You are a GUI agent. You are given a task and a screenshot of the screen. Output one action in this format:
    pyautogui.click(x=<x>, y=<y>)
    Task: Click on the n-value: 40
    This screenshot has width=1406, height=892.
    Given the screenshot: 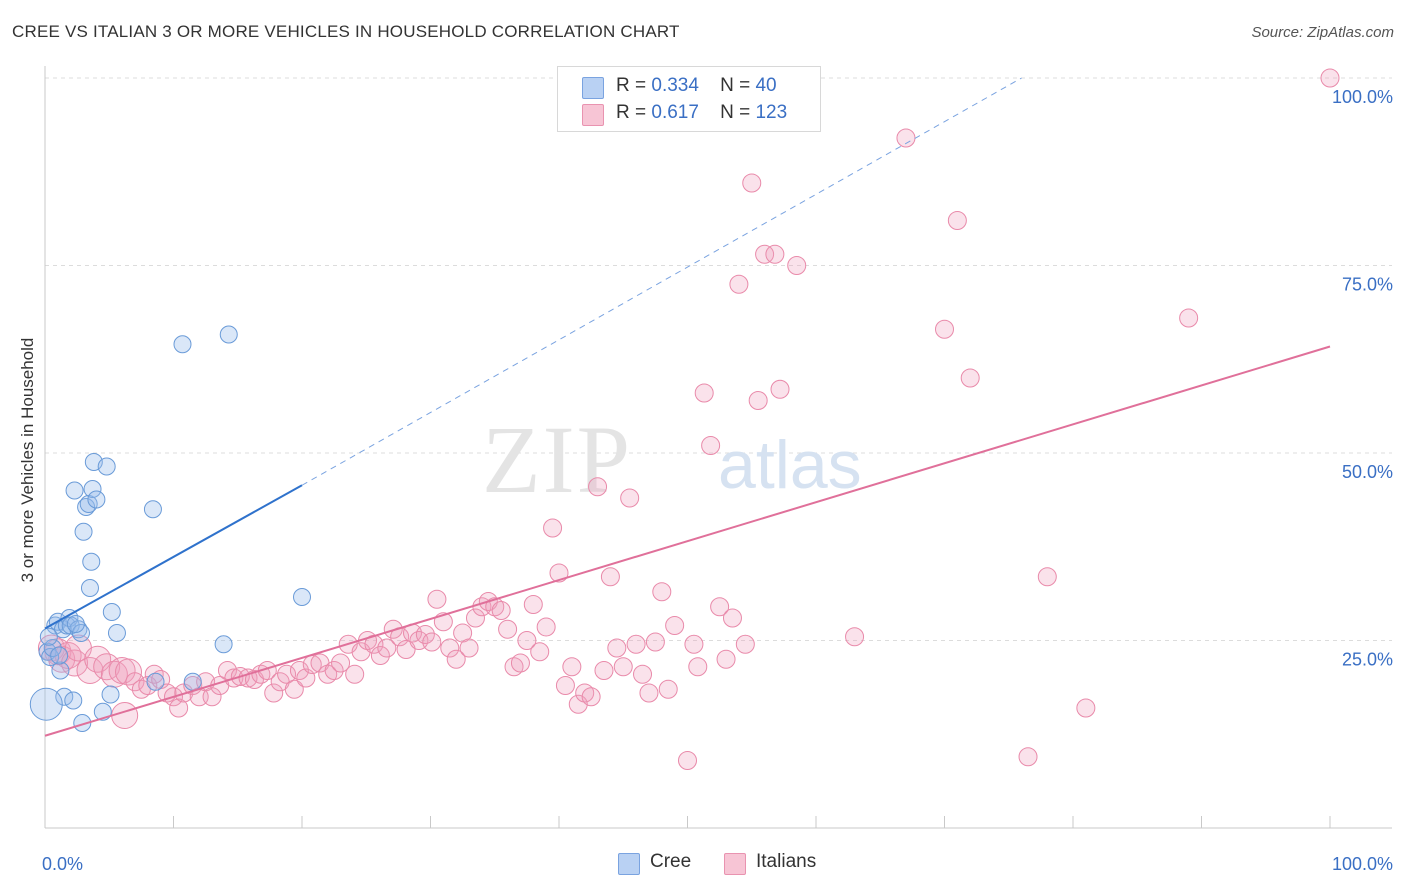 What is the action you would take?
    pyautogui.click(x=766, y=85)
    